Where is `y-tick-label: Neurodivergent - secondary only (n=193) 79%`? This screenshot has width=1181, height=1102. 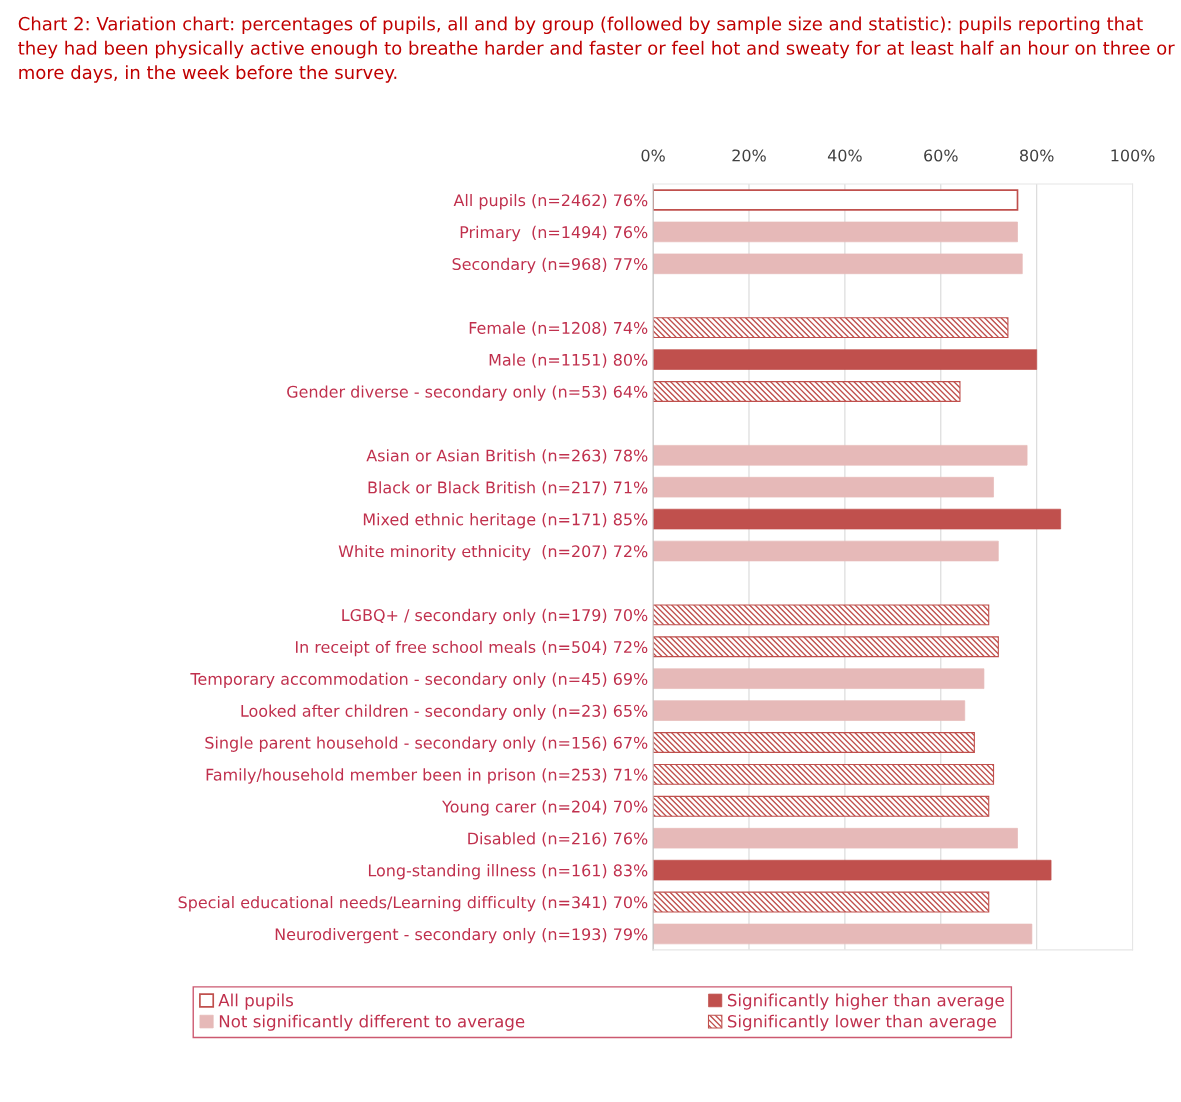 y-tick-label: Neurodivergent - secondary only (n=193) 79% is located at coordinates (461, 935).